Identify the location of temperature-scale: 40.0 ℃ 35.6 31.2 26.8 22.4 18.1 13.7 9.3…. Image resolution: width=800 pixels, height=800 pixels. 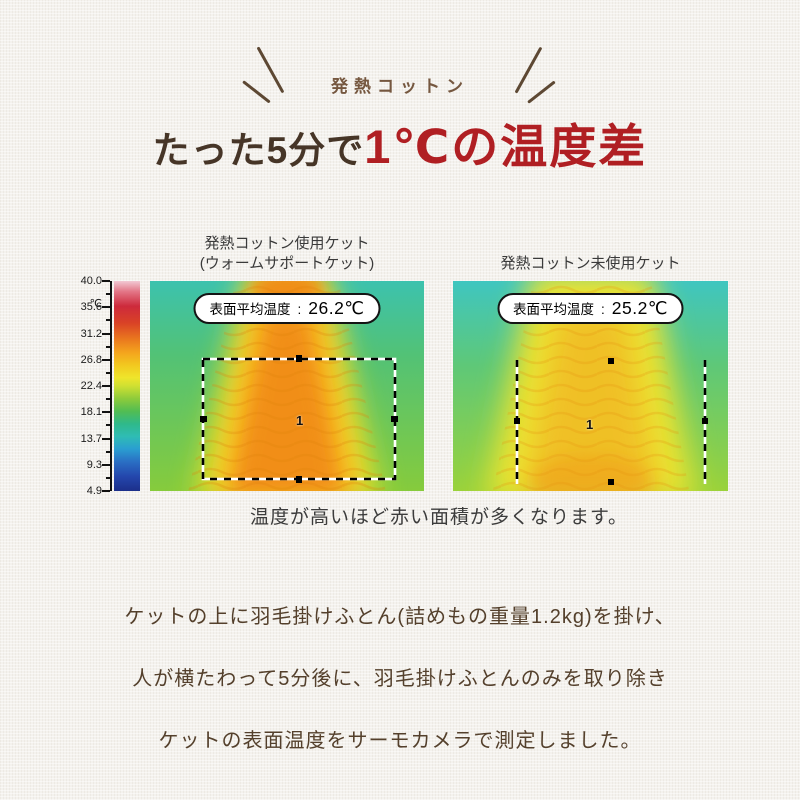
(102, 386).